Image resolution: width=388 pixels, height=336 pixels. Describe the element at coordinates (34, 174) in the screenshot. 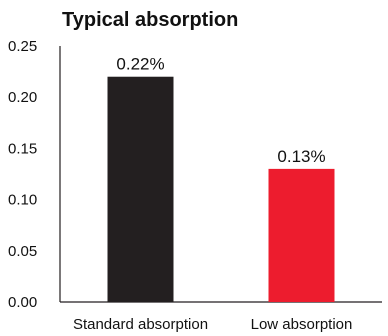

I see `y-axis: 0.00 0.05 0.10 0.15 0.20 0.25` at that location.